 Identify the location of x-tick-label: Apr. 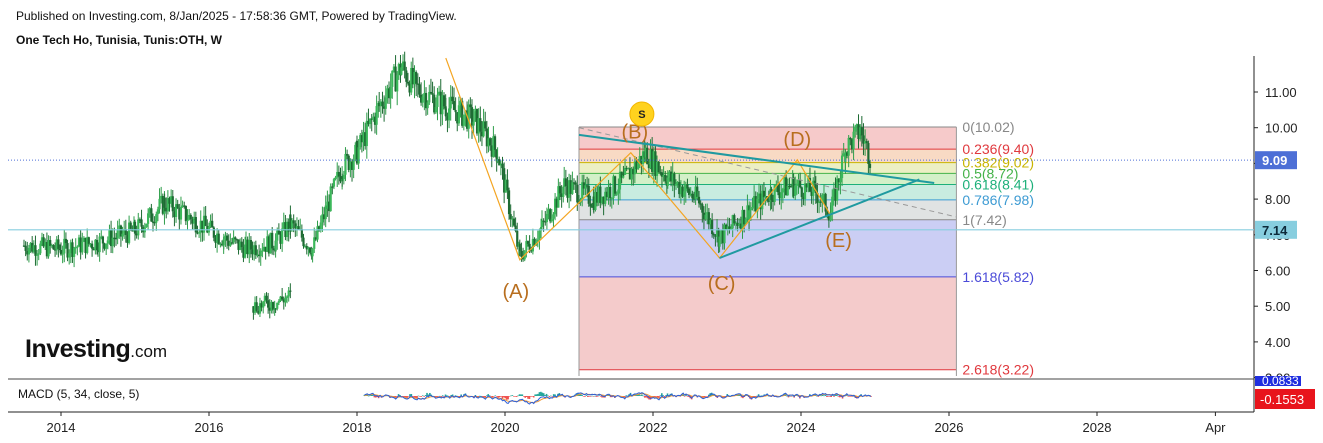
(1215, 427).